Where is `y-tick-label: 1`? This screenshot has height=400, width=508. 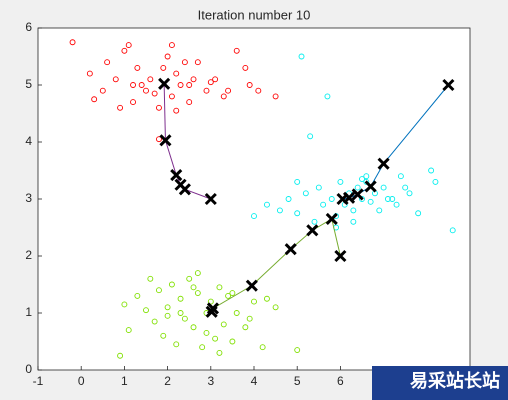 y-tick-label: 1 is located at coordinates (28, 312).